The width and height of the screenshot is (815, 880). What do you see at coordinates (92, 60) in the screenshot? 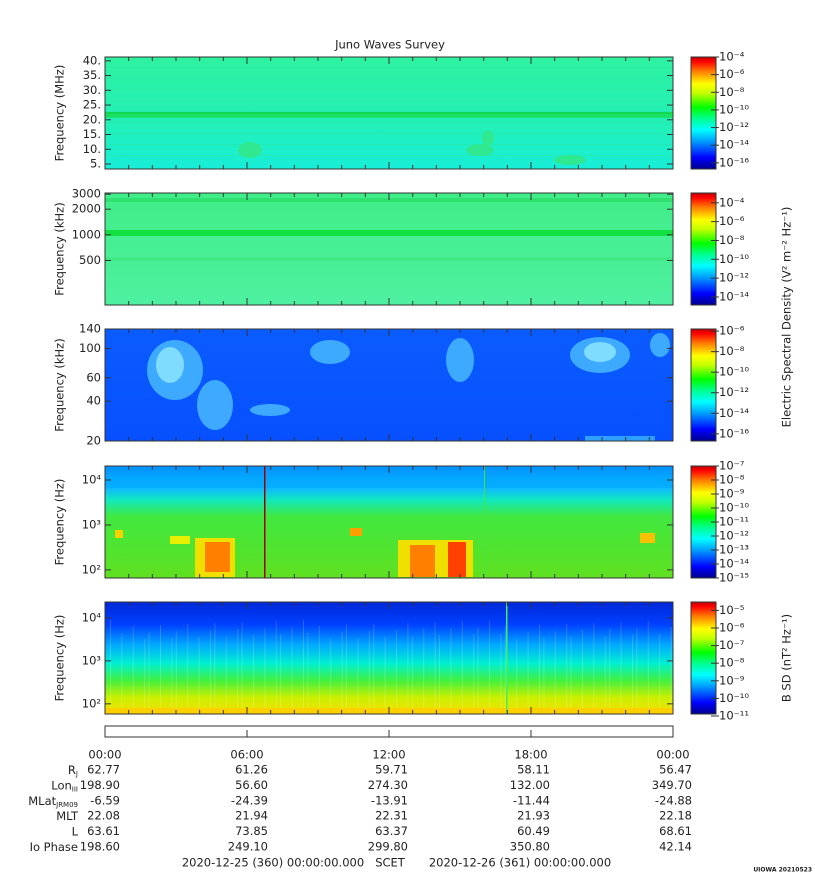
I see `y-tick-label: 40.` at bounding box center [92, 60].